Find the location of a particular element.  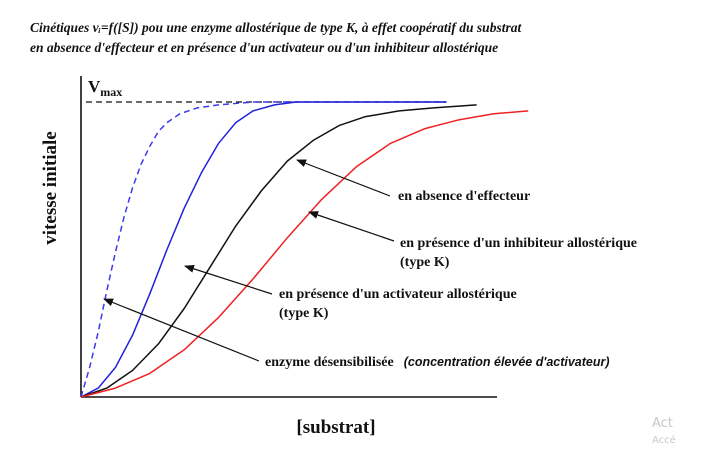

annotation-desensibilisee-italic: (concentration élevée d'activateur) is located at coordinates (507, 362).